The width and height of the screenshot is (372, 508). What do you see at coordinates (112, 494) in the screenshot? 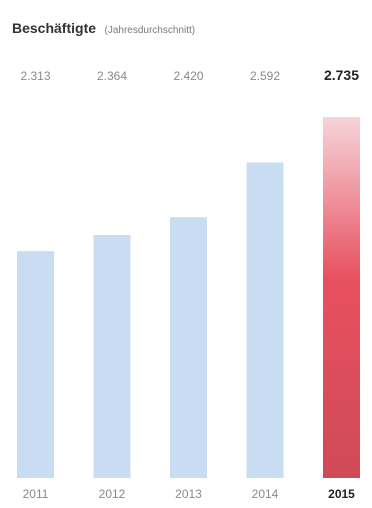
I see `category-label-2012: 2012` at bounding box center [112, 494].